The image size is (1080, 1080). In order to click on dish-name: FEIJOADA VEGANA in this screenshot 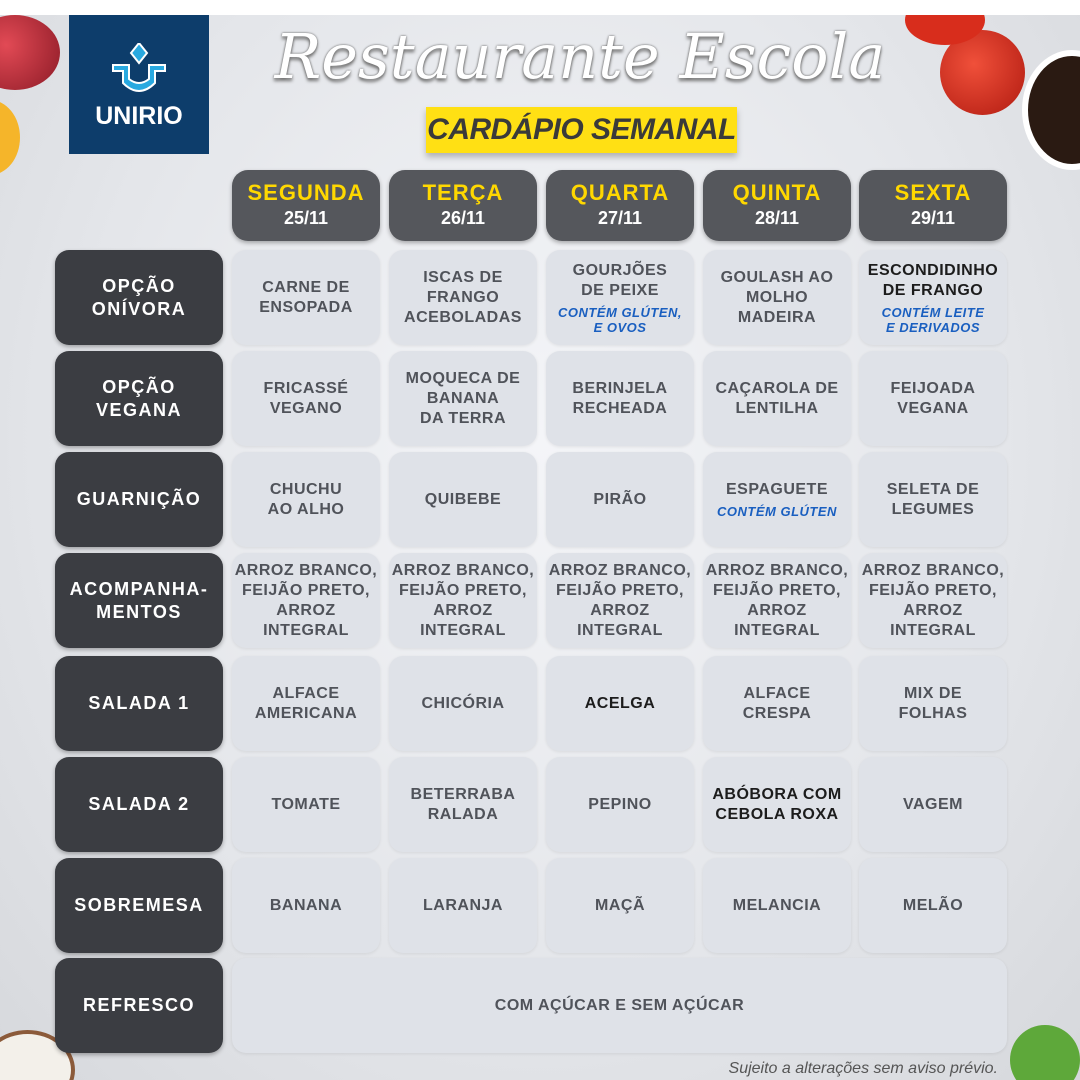, I will do `click(933, 398)`.